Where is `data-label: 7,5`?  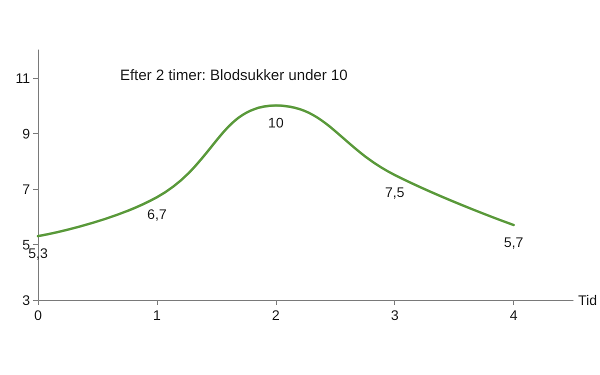 data-label: 7,5 is located at coordinates (394, 192).